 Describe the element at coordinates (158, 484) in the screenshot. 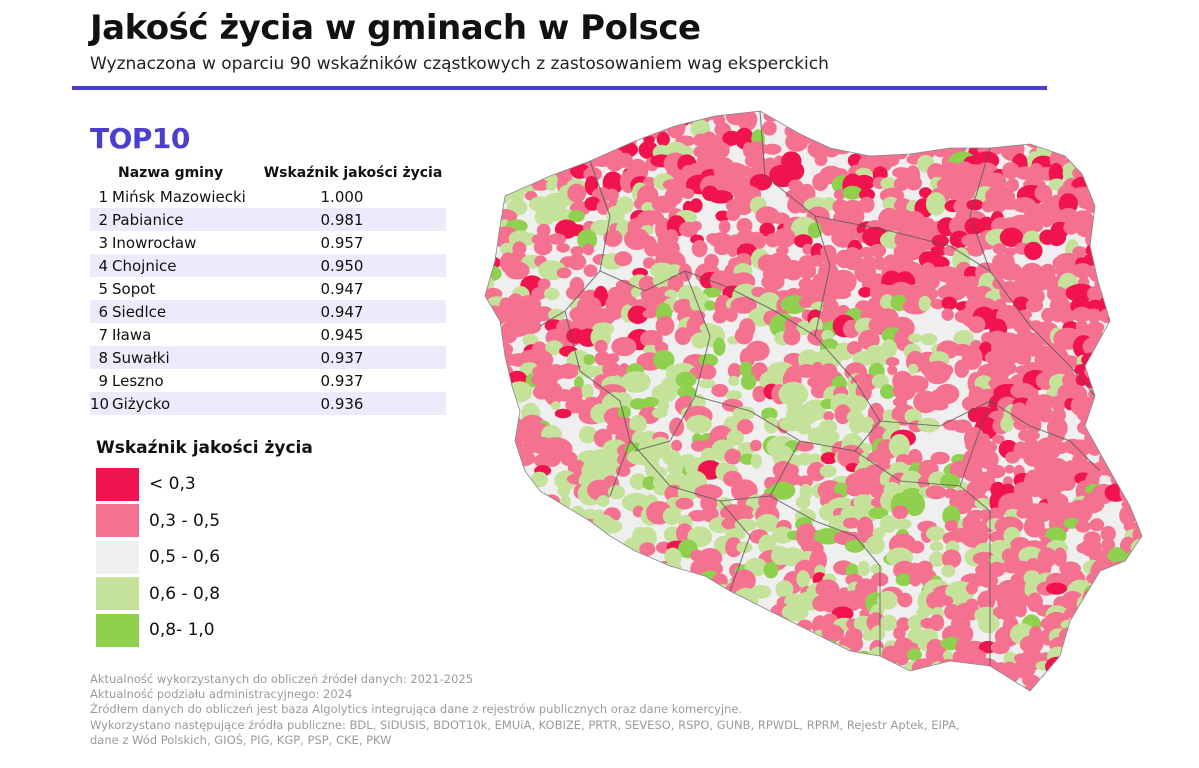

I see `legend-item: < 0,3` at that location.